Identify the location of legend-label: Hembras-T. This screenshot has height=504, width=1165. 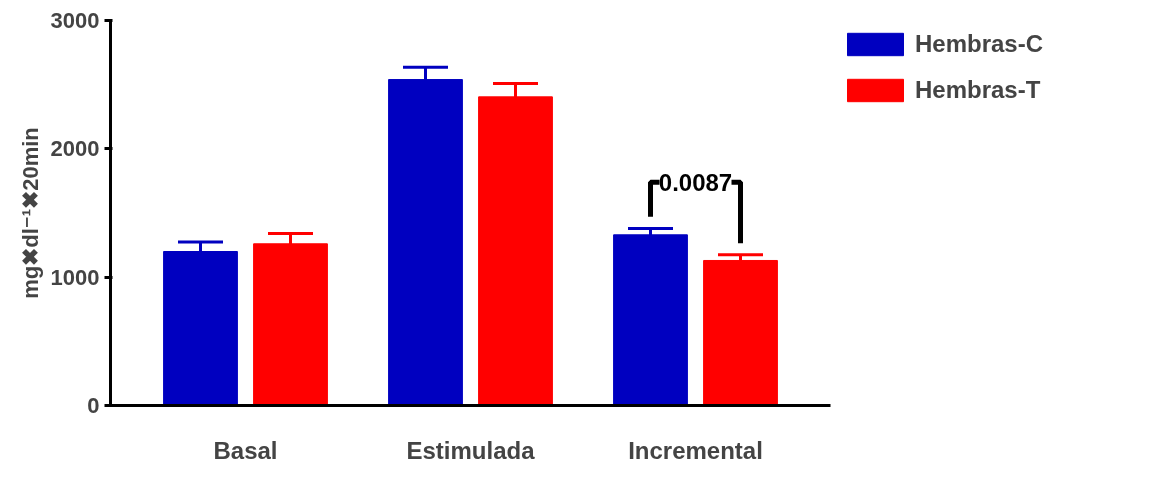
(978, 90).